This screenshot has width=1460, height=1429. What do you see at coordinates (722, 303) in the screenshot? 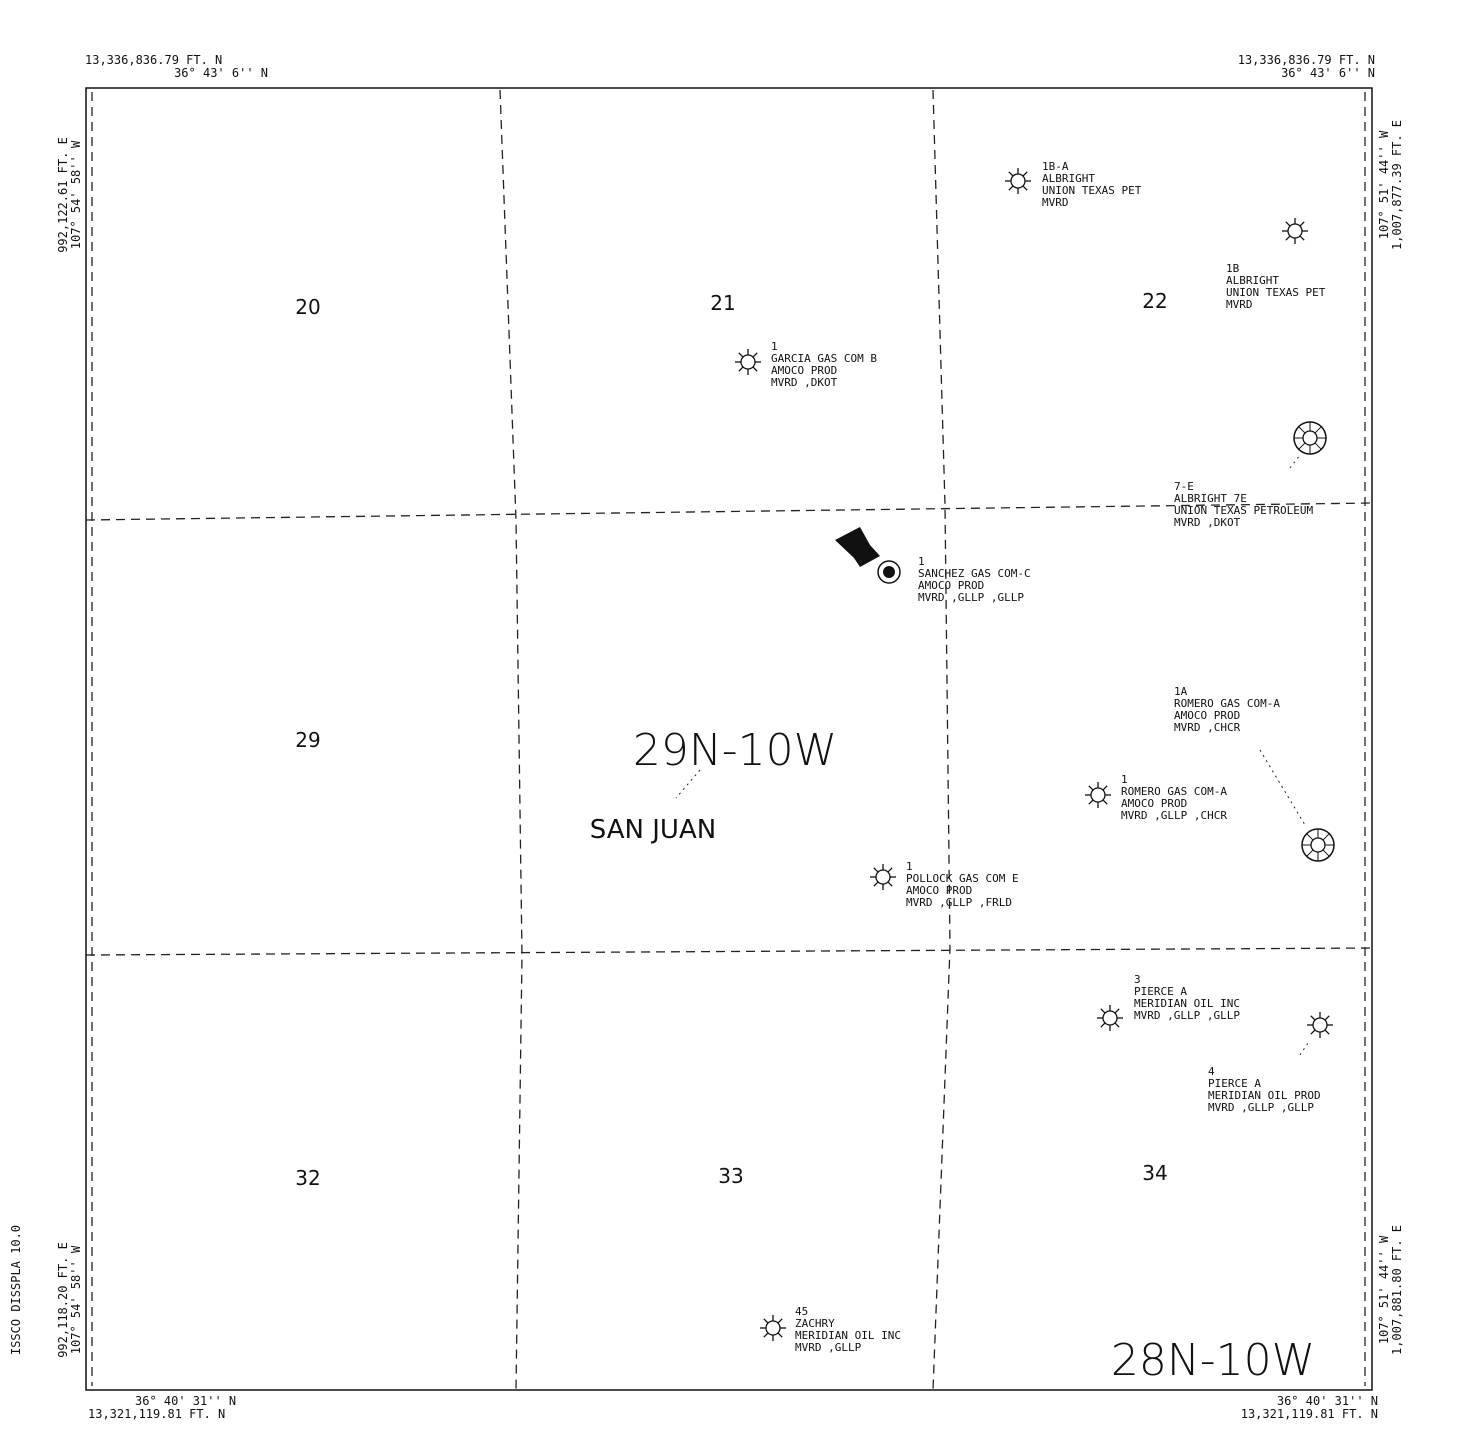
I see `label: 21` at bounding box center [722, 303].